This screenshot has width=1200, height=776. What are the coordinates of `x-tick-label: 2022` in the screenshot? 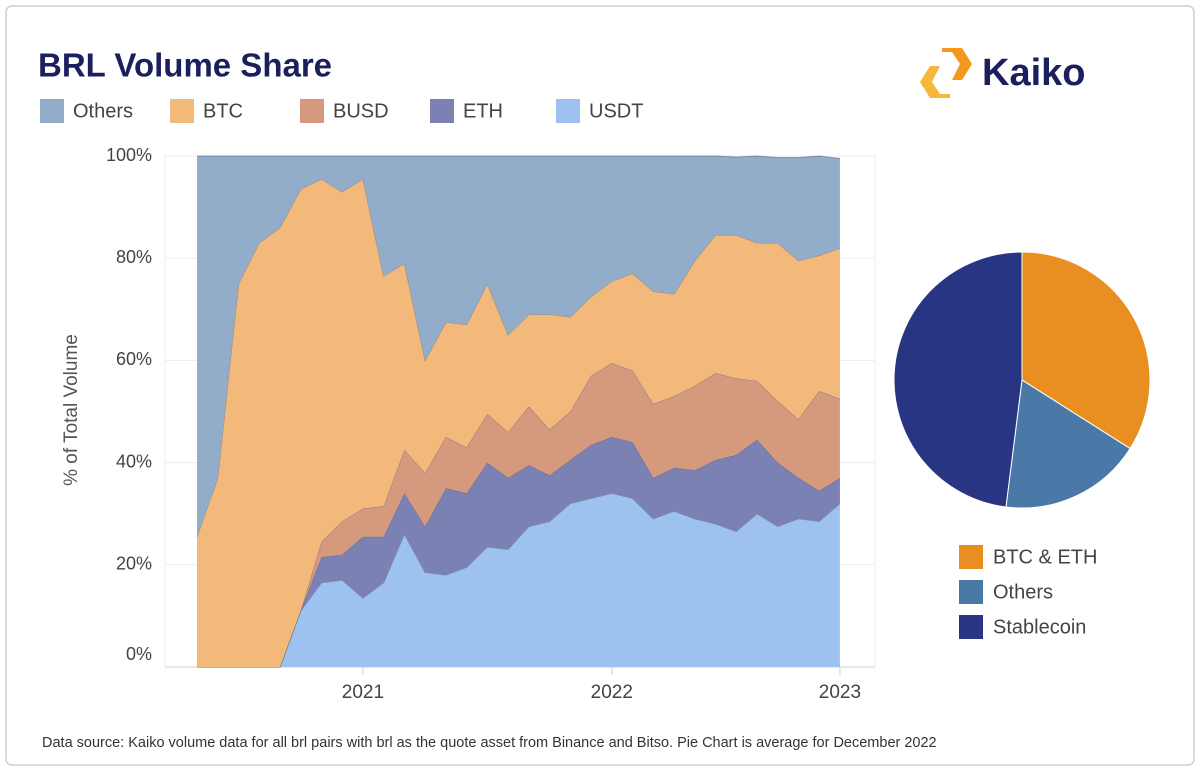 It's located at (612, 692).